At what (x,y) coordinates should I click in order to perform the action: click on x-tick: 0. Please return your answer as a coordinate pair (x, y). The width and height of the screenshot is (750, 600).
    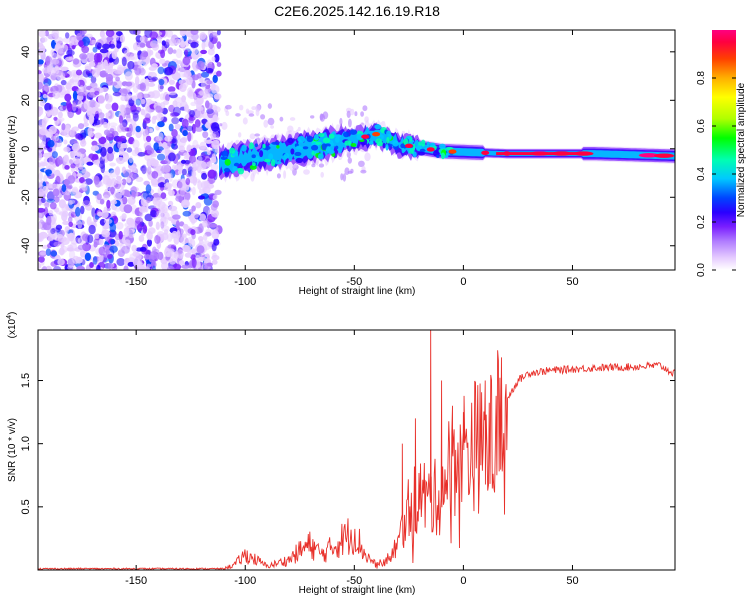
    Looking at the image, I should click on (463, 159).